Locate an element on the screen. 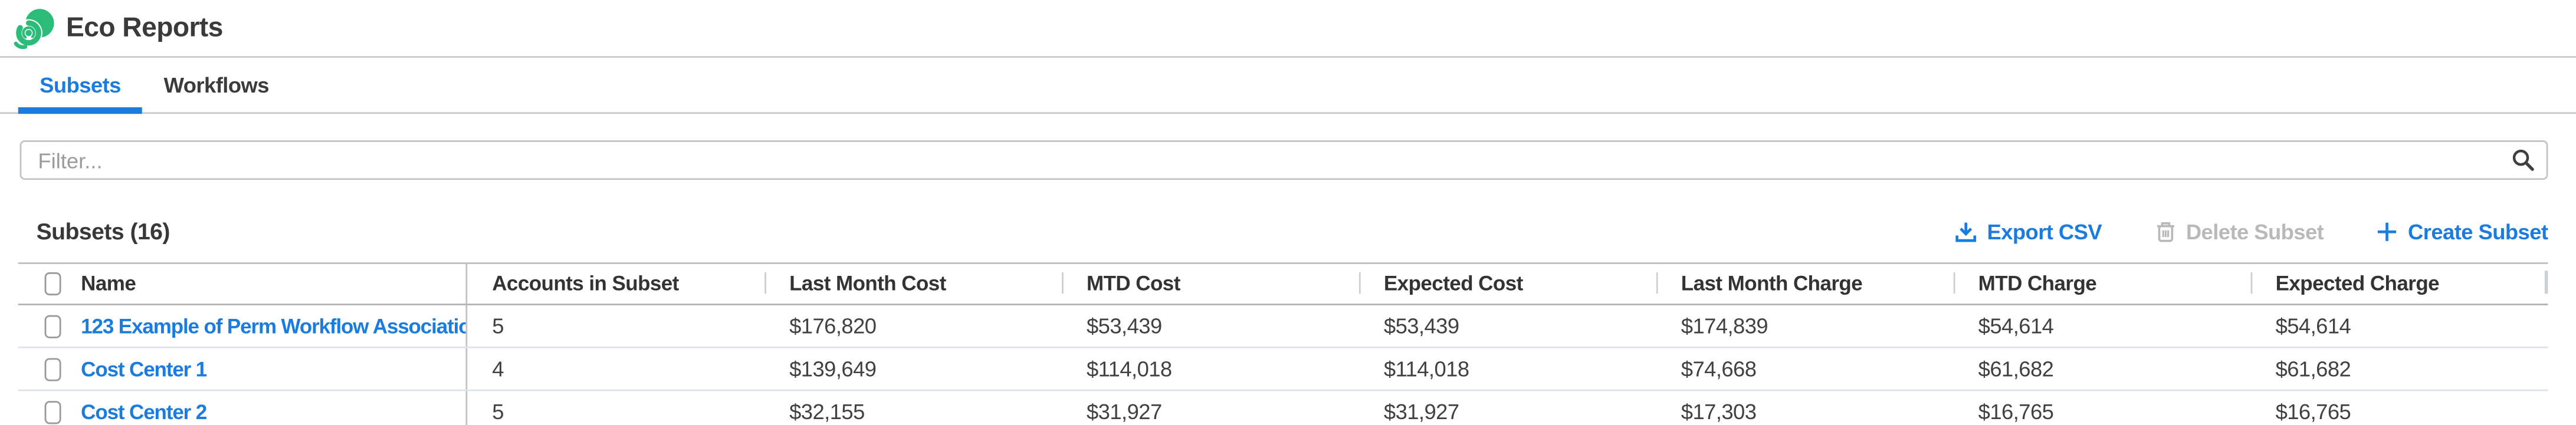  expected-cost-cell: $114,018 is located at coordinates (1426, 368).